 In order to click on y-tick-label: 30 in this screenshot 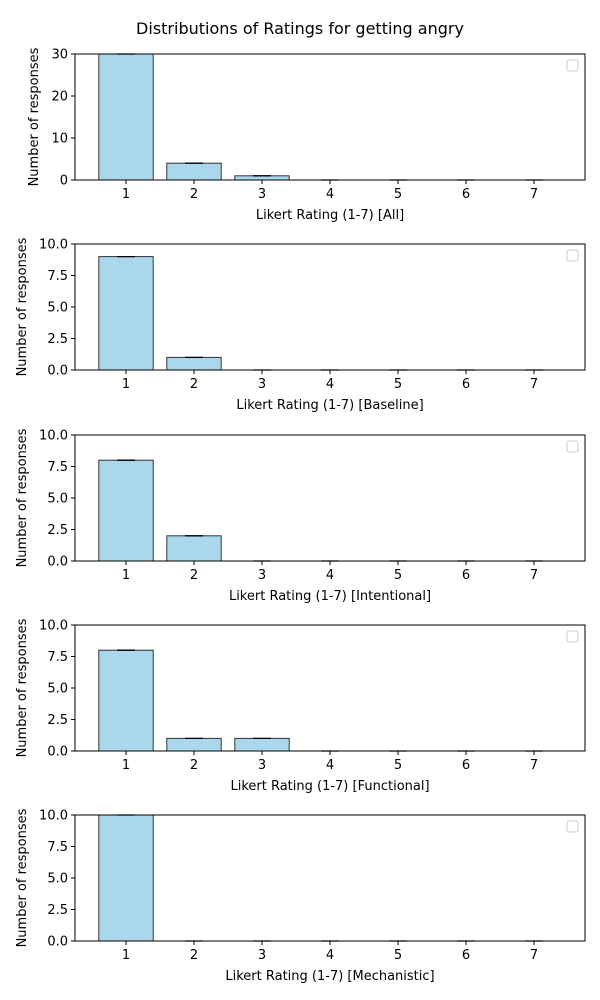, I will do `click(59, 55)`.